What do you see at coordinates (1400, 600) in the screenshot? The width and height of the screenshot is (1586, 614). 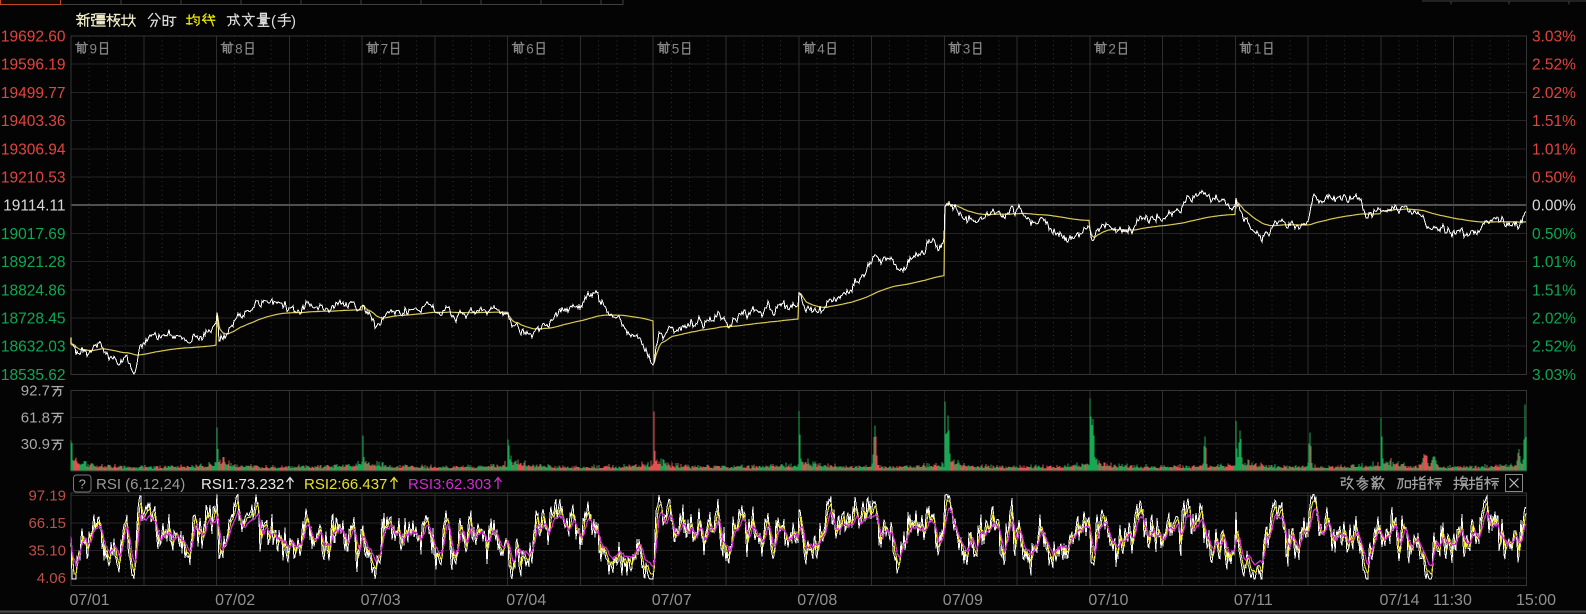 I see `svg-text: 07/14` at bounding box center [1400, 600].